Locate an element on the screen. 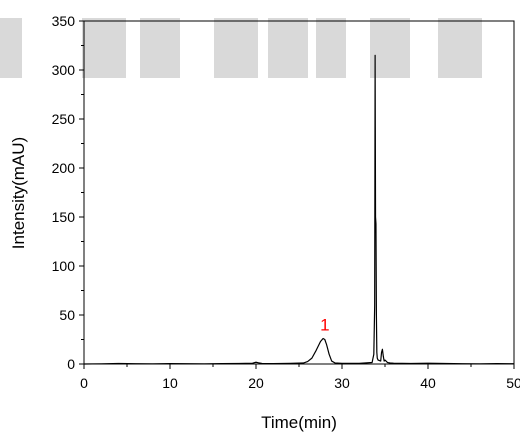 This screenshot has height=432, width=520. y-tick-label: 350 is located at coordinates (64, 21).